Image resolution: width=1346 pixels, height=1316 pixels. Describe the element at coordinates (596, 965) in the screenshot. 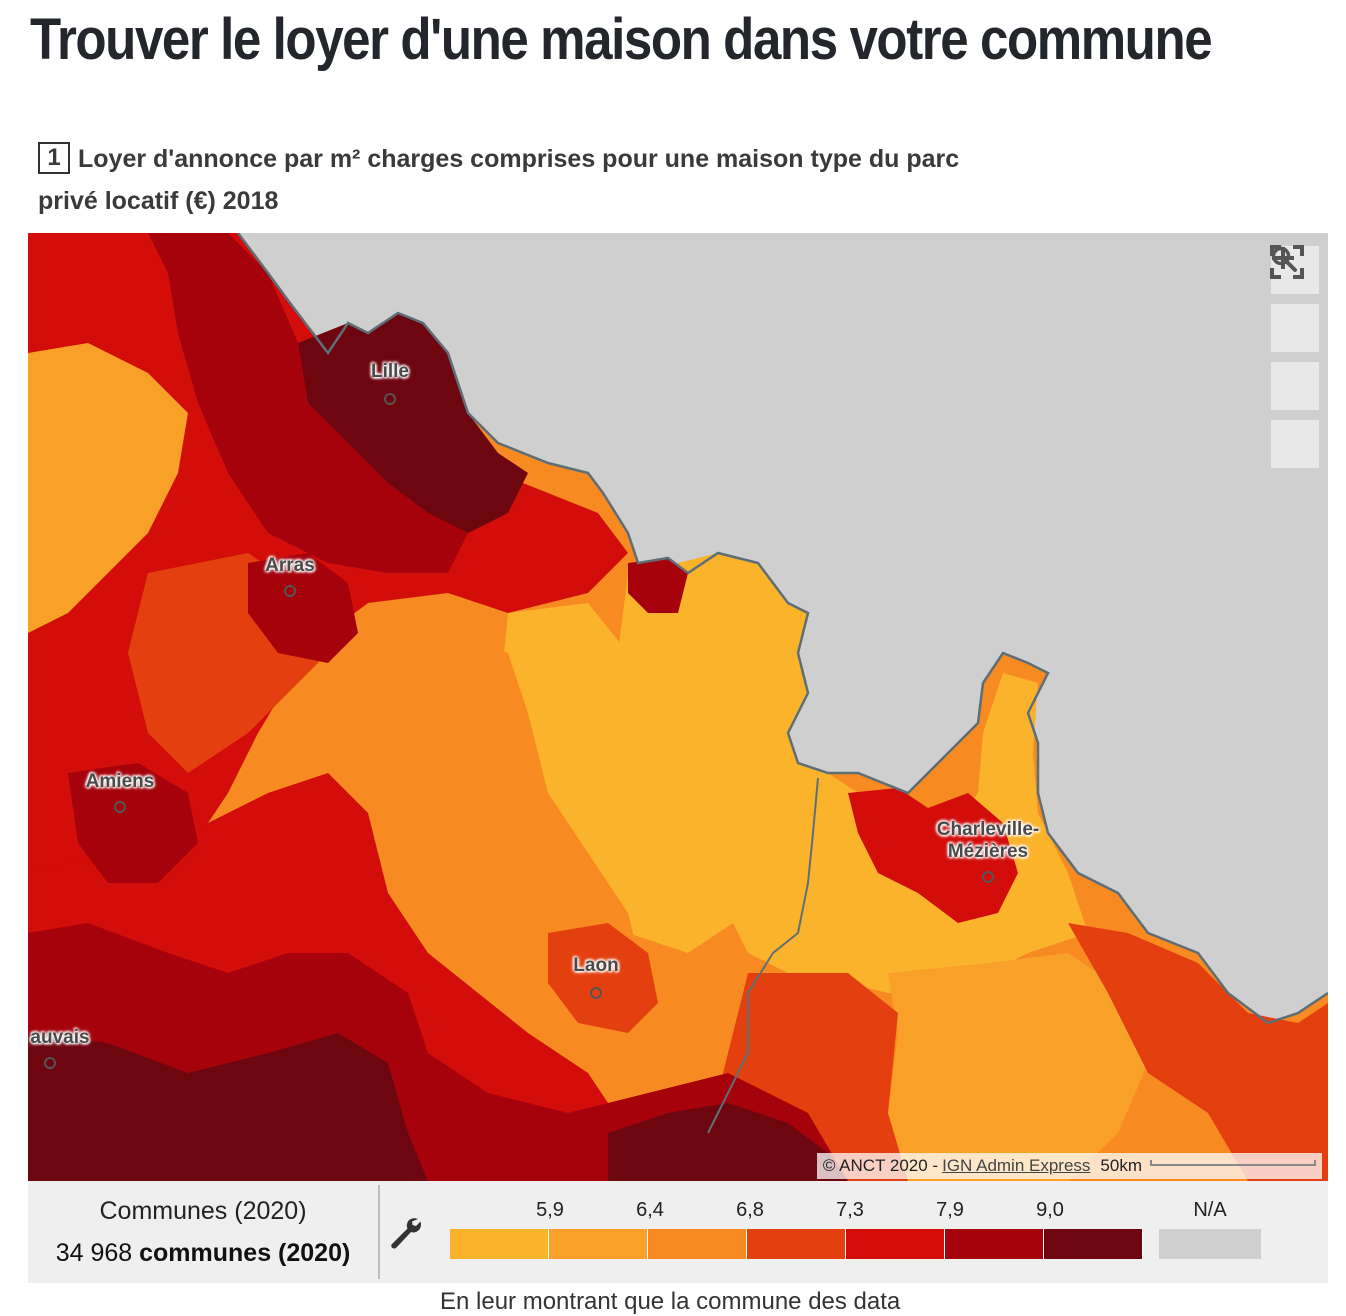

I see `city-label: Laon` at that location.